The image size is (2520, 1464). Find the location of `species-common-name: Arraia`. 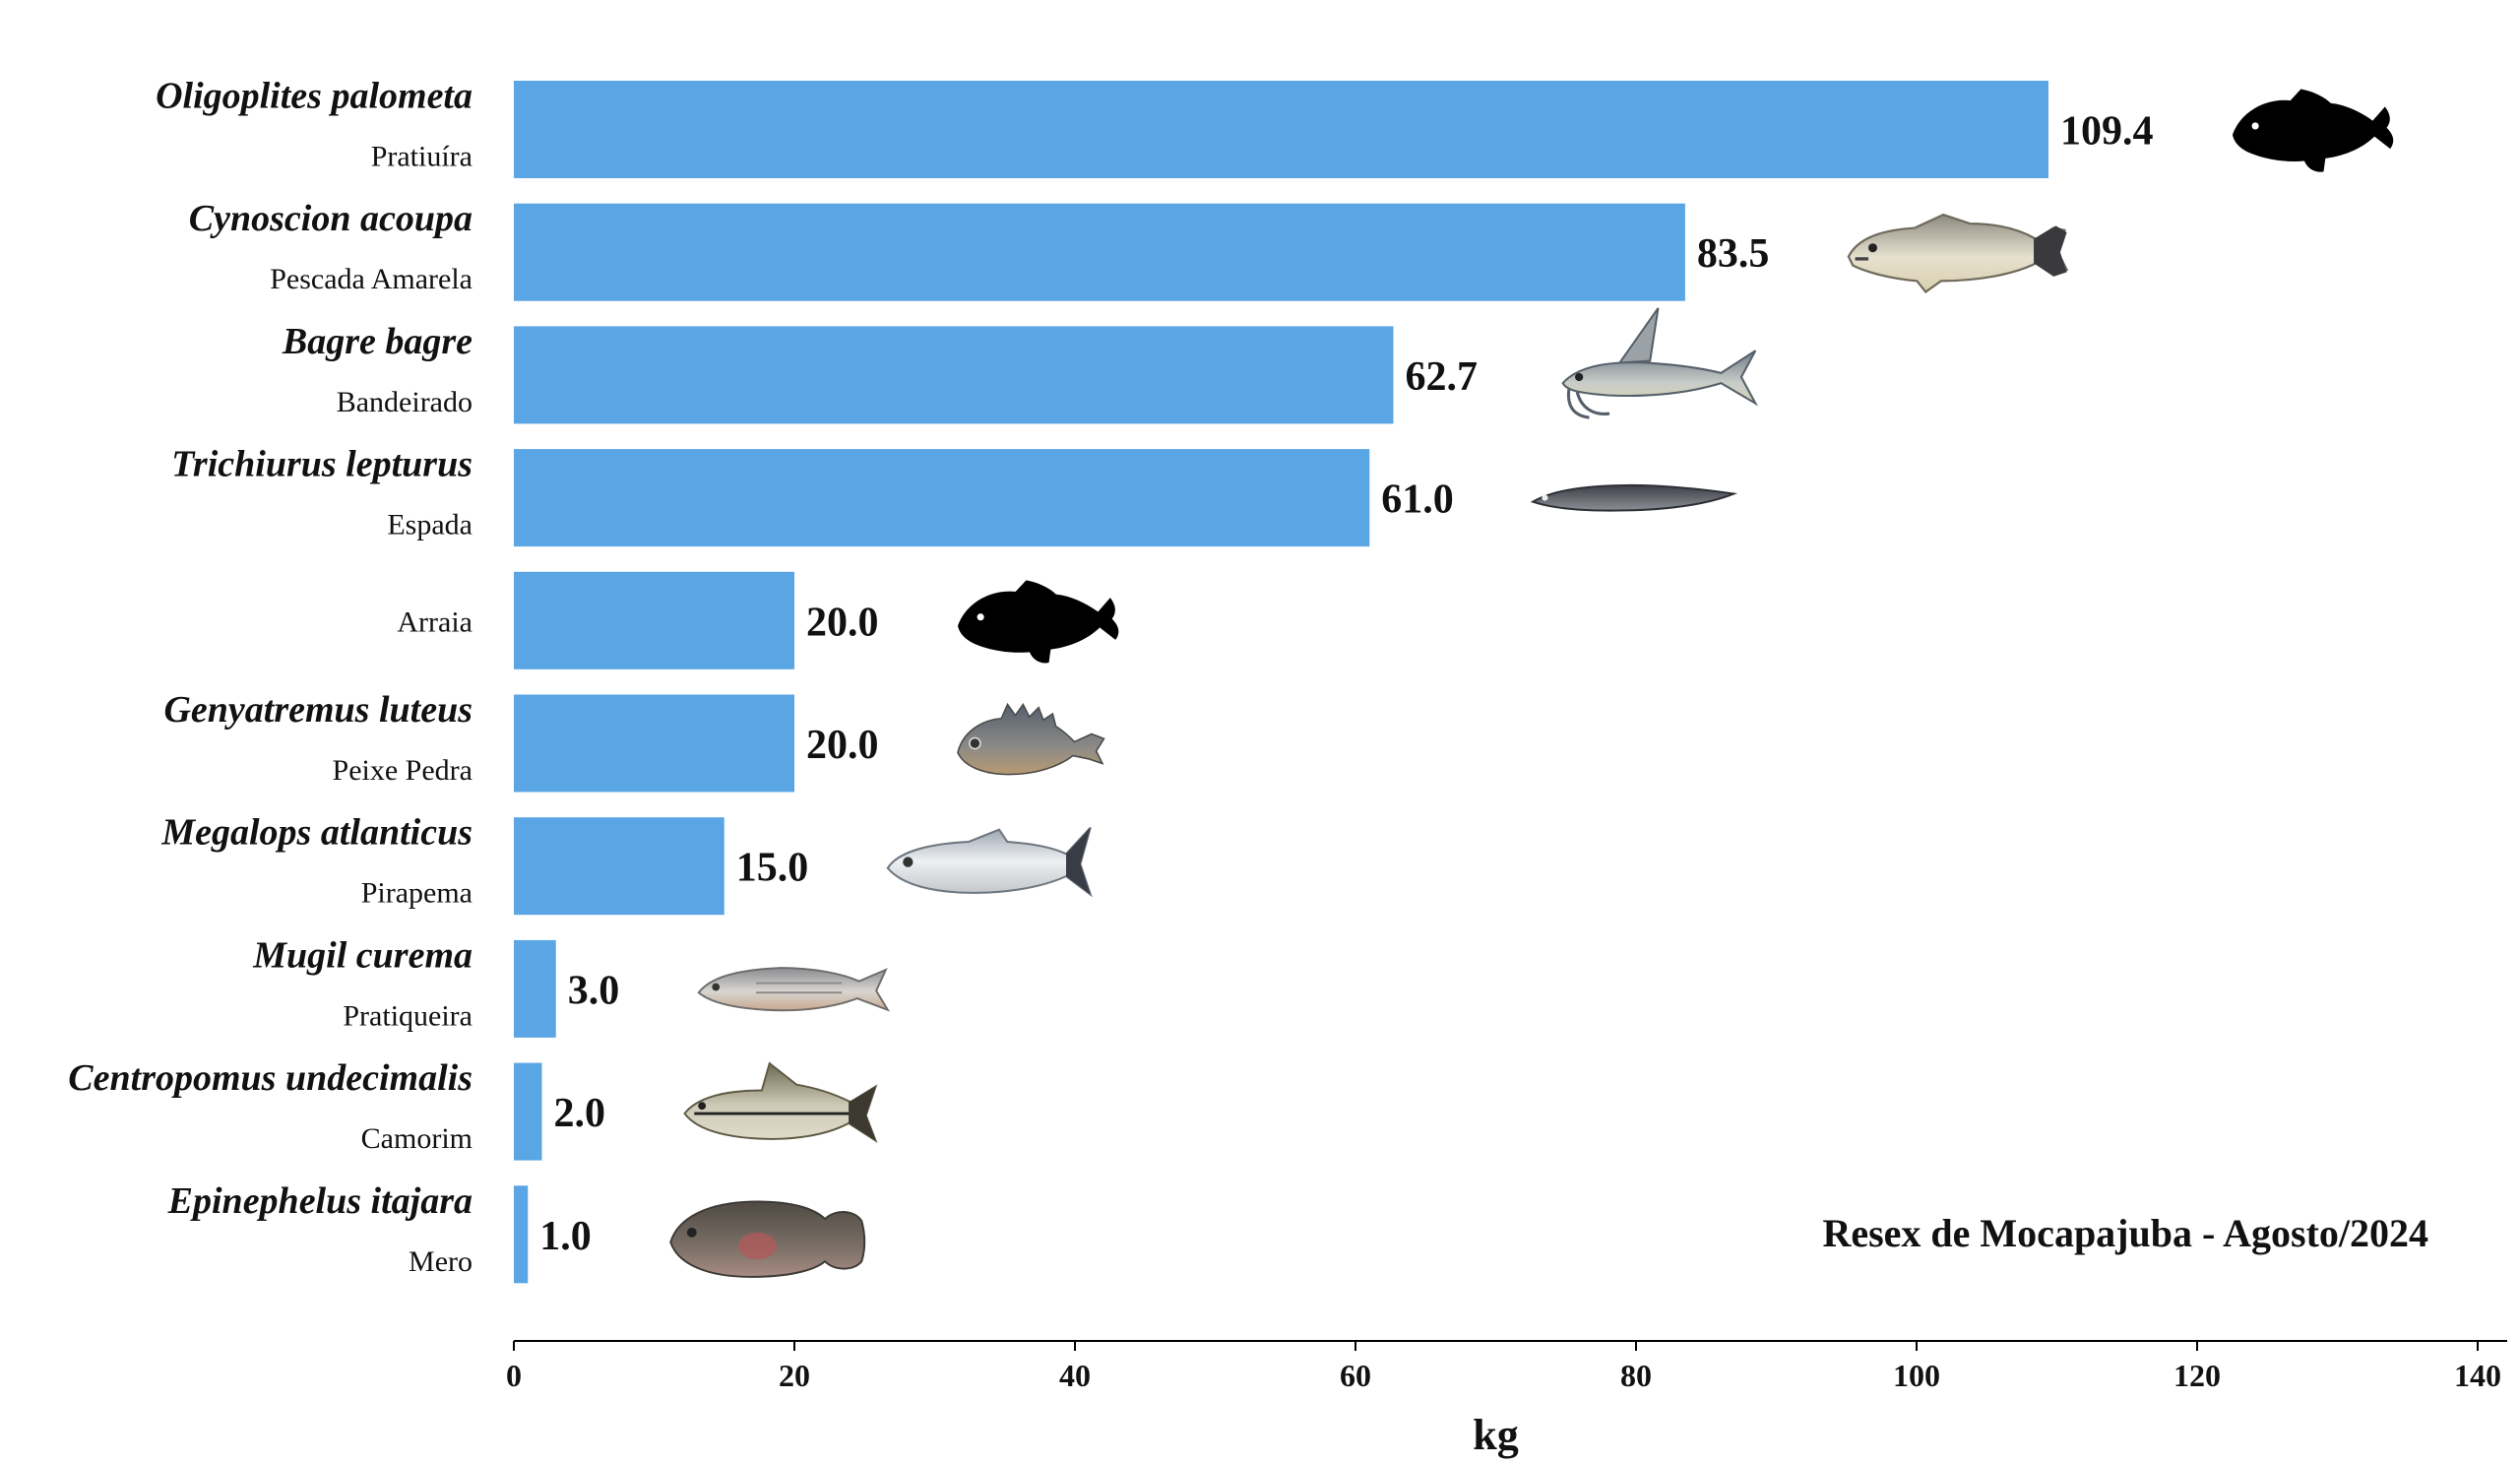

species-common-name: Arraia is located at coordinates (434, 622).